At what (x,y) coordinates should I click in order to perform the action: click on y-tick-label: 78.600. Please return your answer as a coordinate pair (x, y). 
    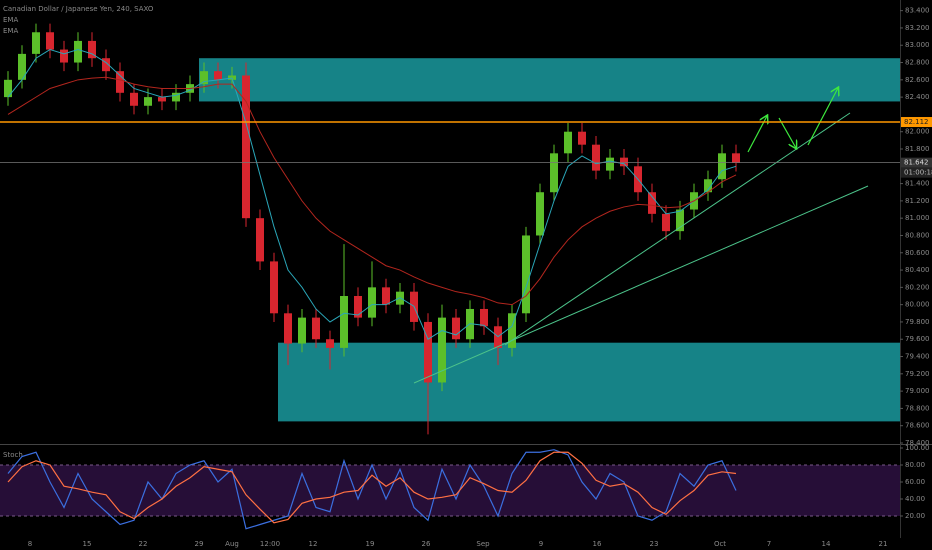
    Looking at the image, I should click on (917, 426).